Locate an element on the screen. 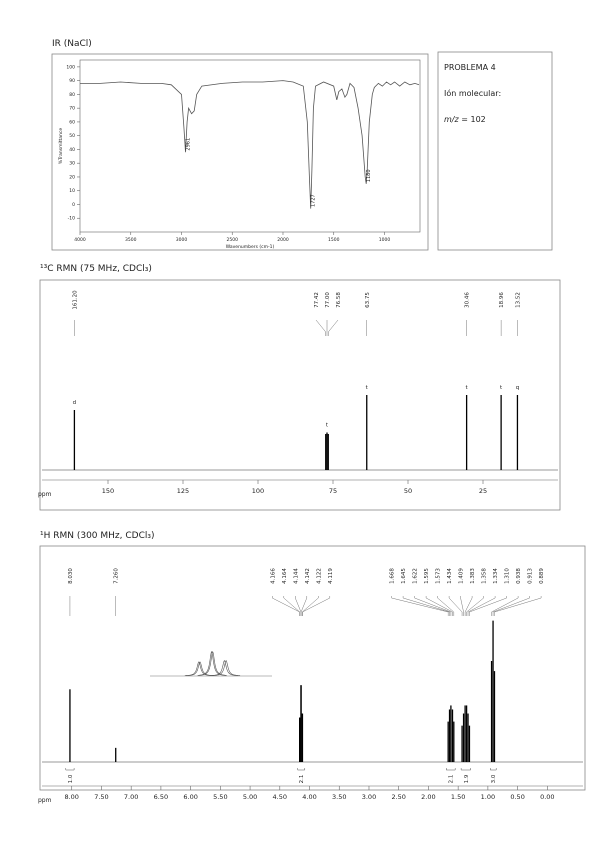  peak-label: 18.96 is located at coordinates (502, 300).